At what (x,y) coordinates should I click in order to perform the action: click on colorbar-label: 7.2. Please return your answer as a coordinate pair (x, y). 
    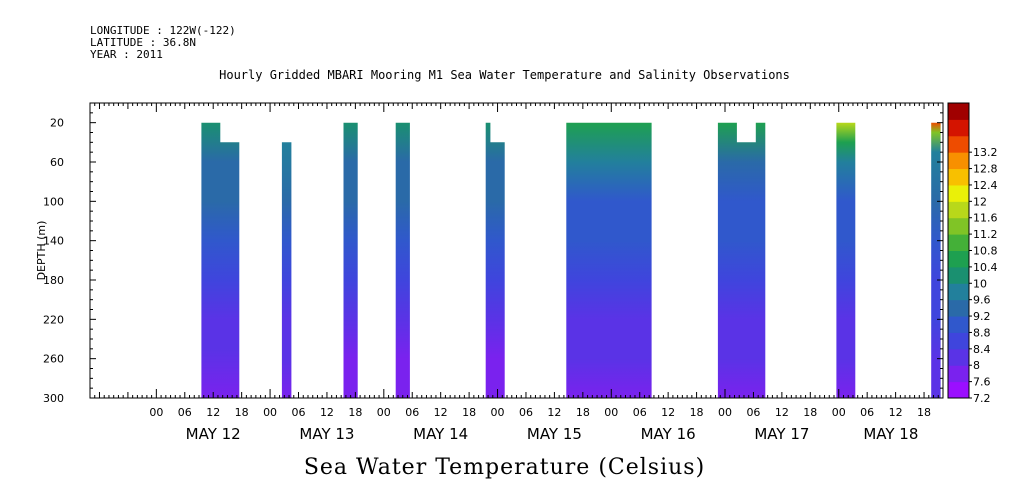
    Looking at the image, I should click on (982, 398).